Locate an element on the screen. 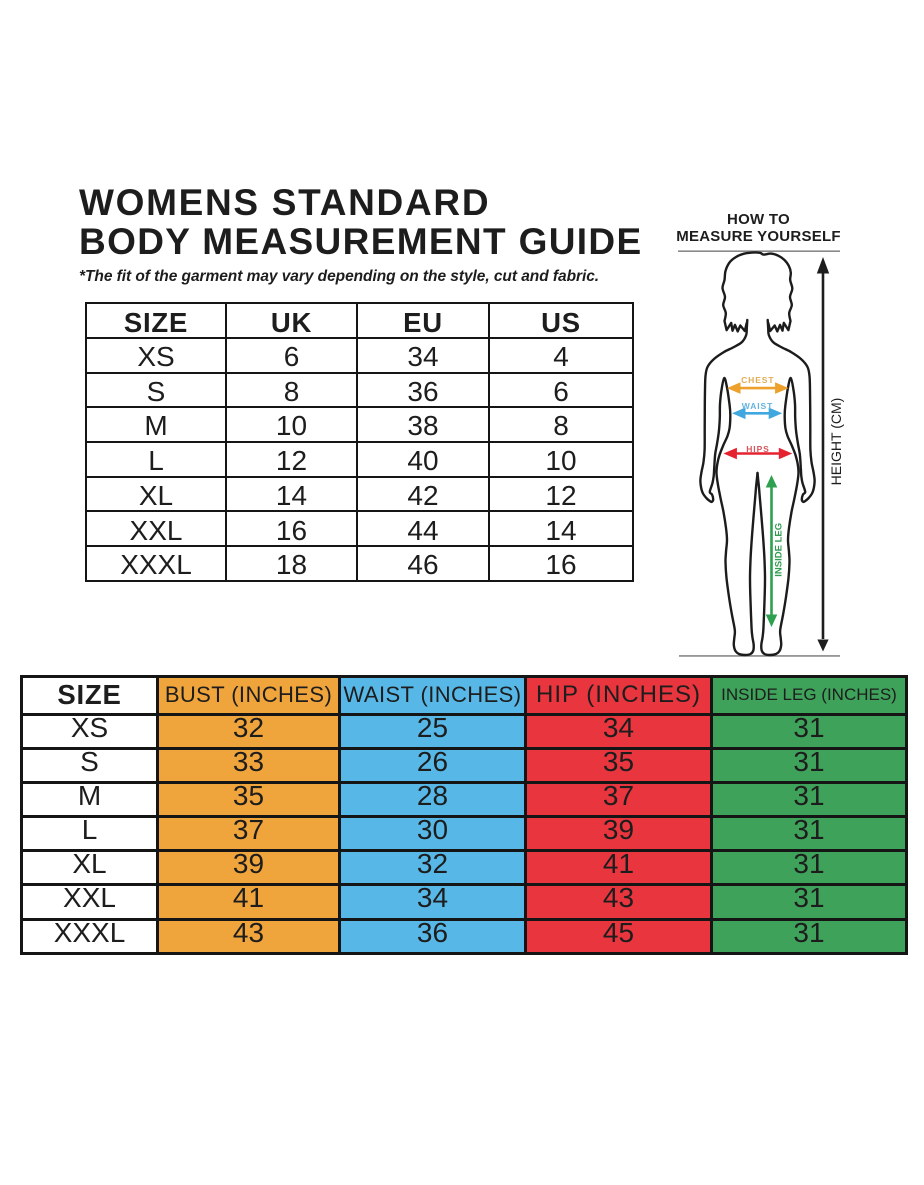 The height and width of the screenshot is (1185, 924). svg-text: INSIDE LEG is located at coordinates (779, 550).